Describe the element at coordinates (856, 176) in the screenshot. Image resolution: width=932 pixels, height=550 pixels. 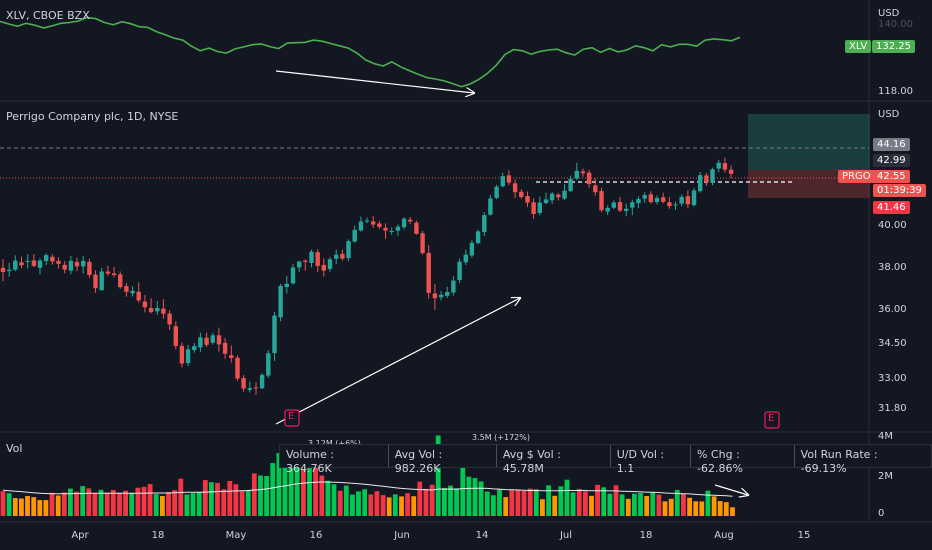
I see `prgo-symbol-tag: PRGO` at that location.